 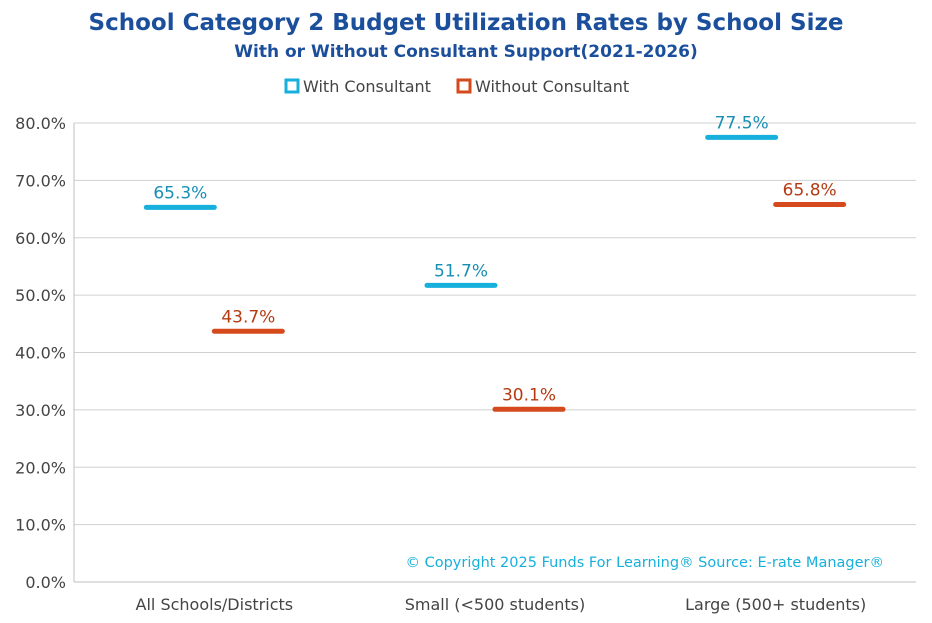 What do you see at coordinates (180, 193) in the screenshot?
I see `data-label: 65.3%` at bounding box center [180, 193].